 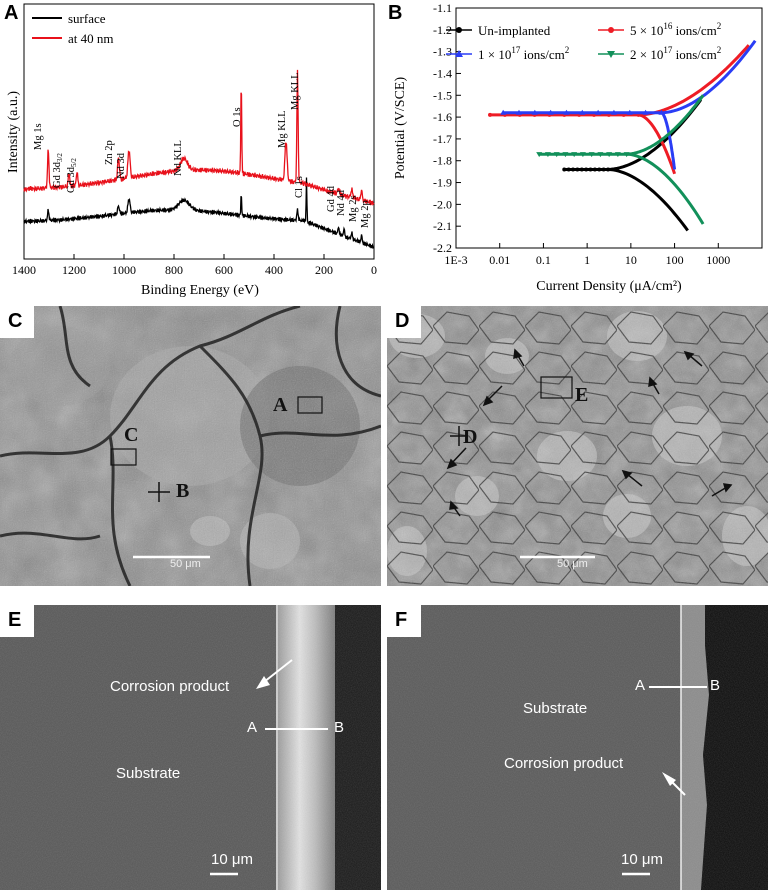 I want to click on tafel-y-tick-label: -1.7, so click(x=442, y=139).